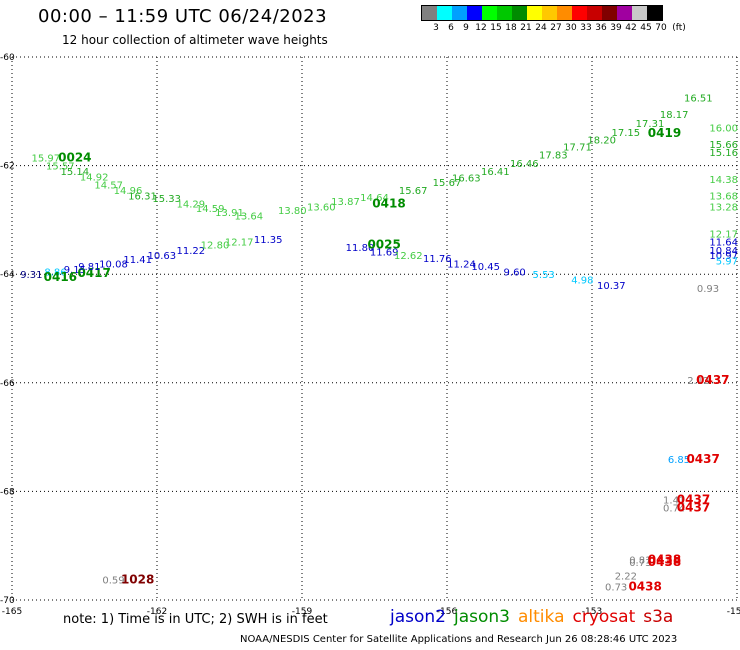  Describe the element at coordinates (436, 28) in the screenshot. I see `colorbar-tick-label: 3` at that location.